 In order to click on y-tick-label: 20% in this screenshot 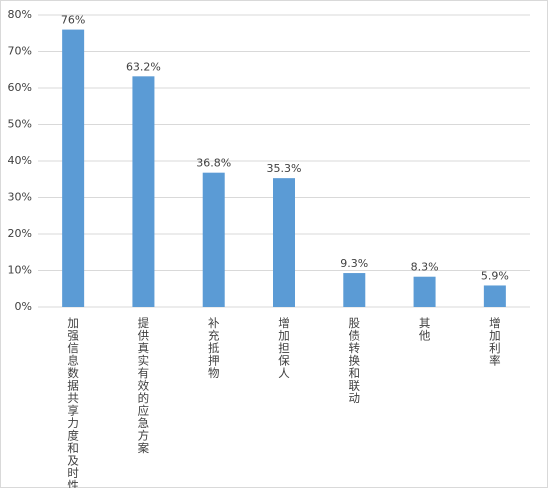, I will do `click(20, 233)`.